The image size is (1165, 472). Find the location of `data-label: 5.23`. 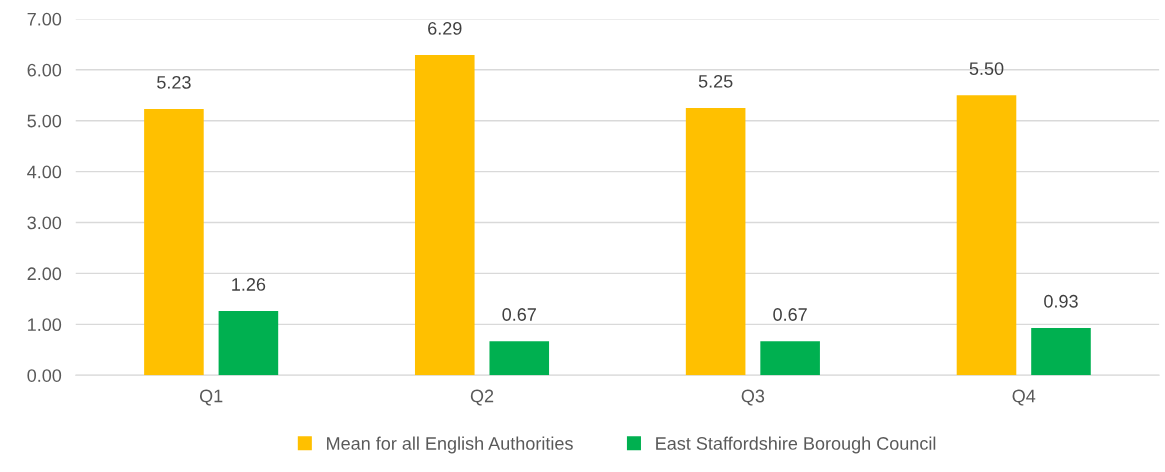

data-label: 5.23 is located at coordinates (174, 82).